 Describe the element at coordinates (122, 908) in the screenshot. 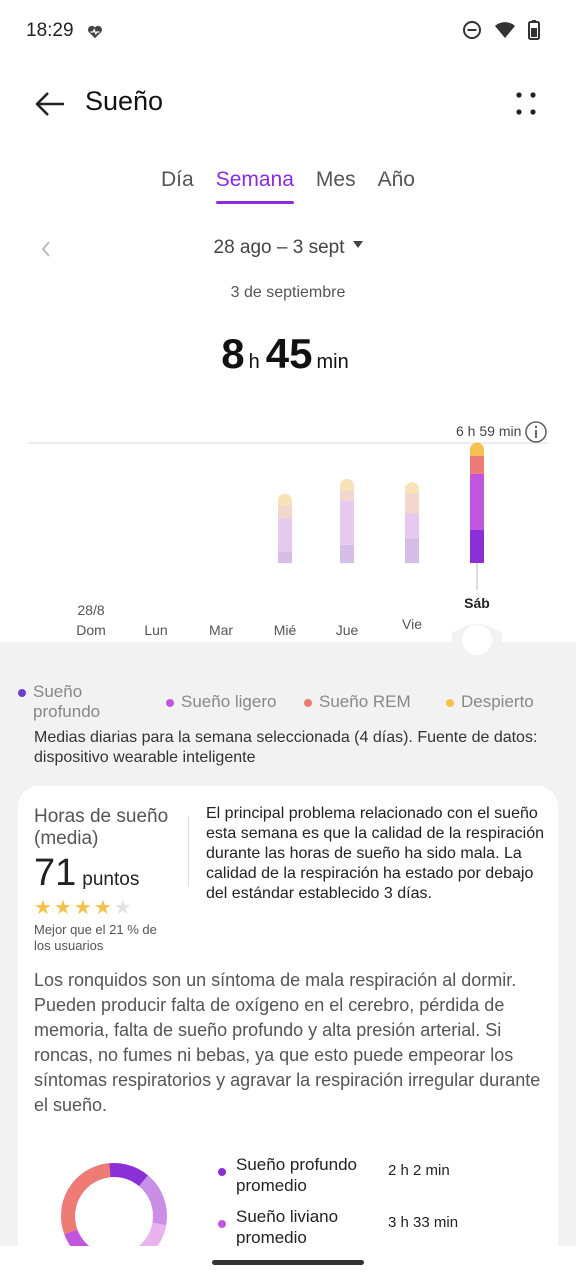

I see `star-empty-icon: ★` at that location.